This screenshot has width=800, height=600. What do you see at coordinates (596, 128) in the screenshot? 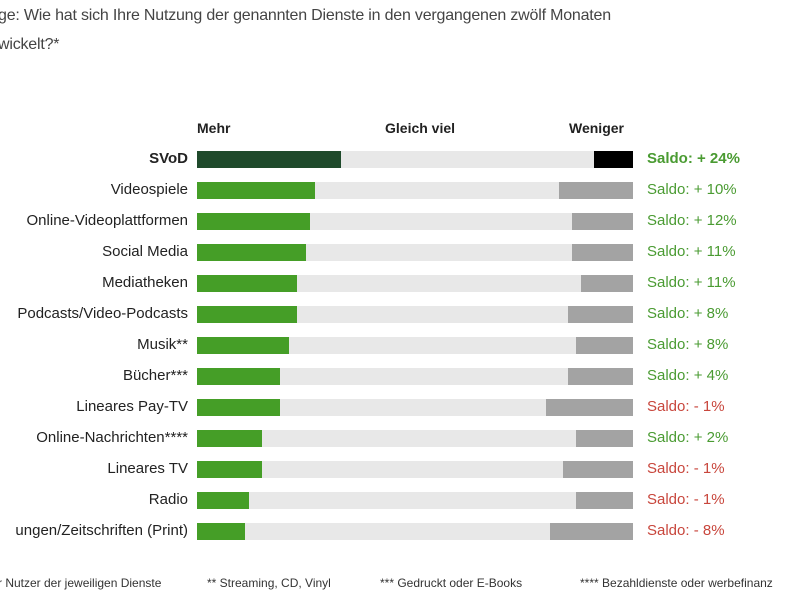
I see `header-less: Weniger` at bounding box center [596, 128].